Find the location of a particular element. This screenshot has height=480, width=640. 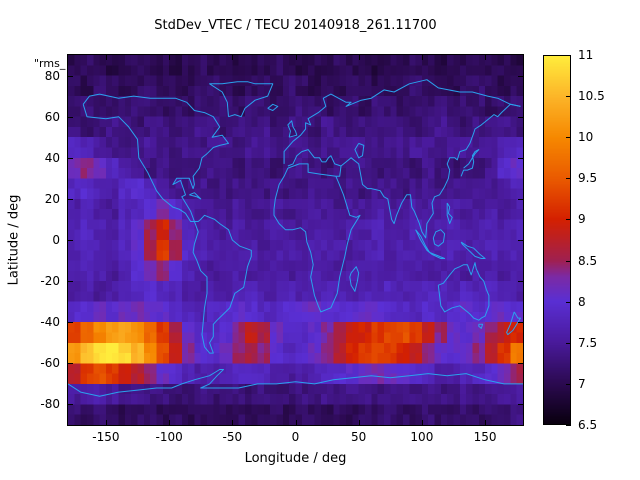

x-tick-label: 50 is located at coordinates (359, 437).